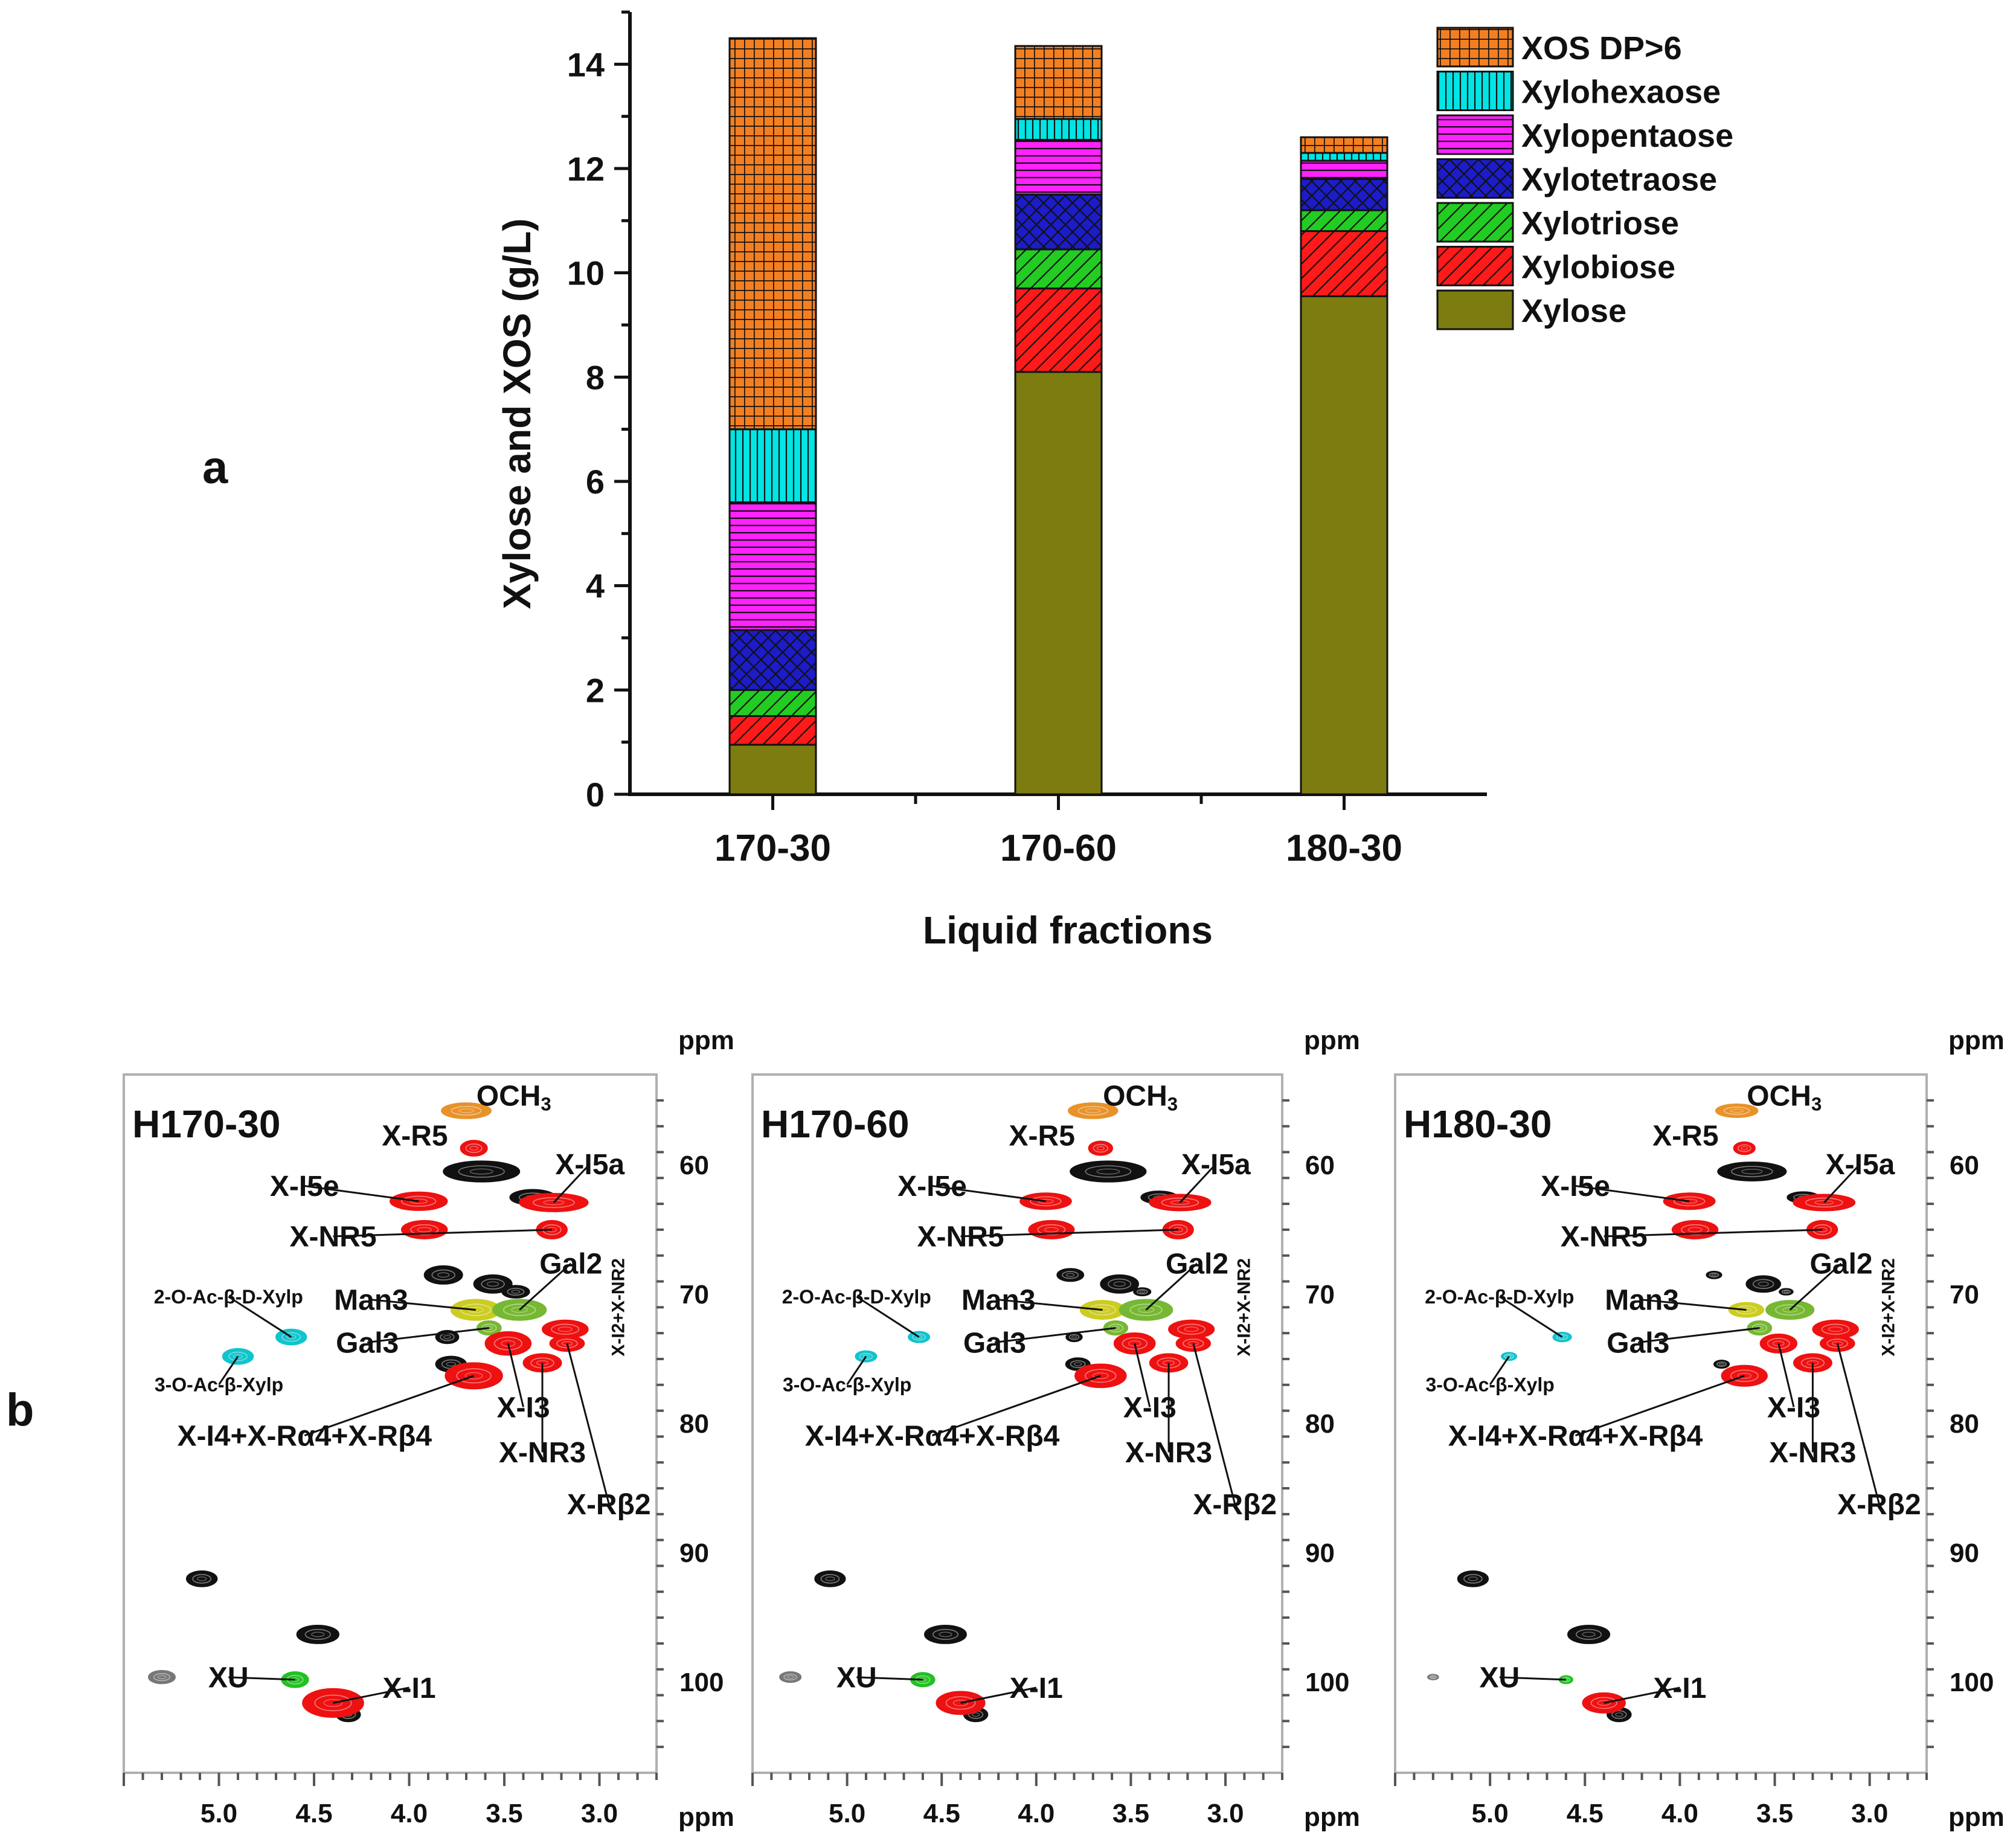  What do you see at coordinates (772, 466) in the screenshot?
I see `bar-segment-170-30-xylohexaose` at bounding box center [772, 466].